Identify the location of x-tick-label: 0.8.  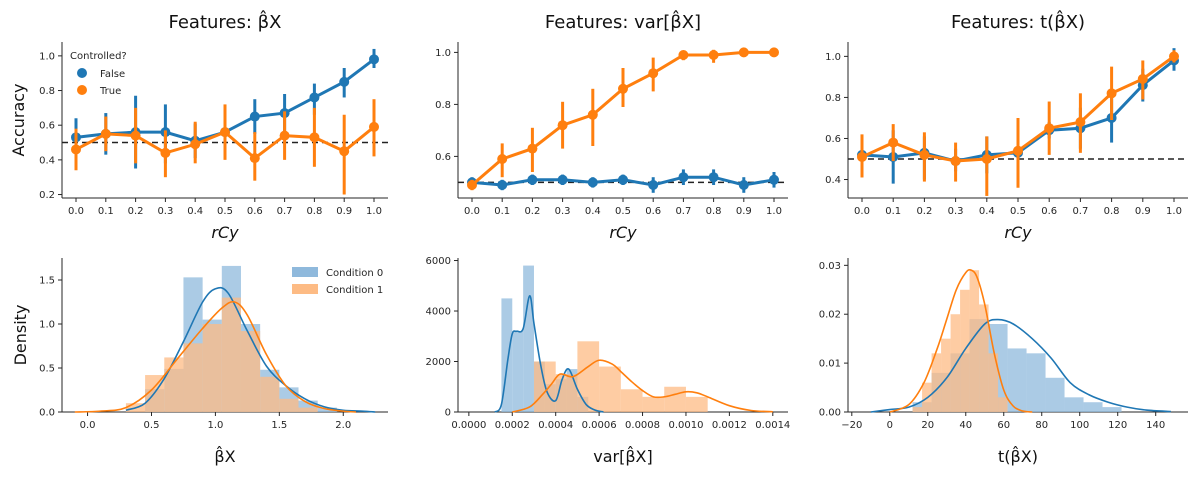
(1112, 211).